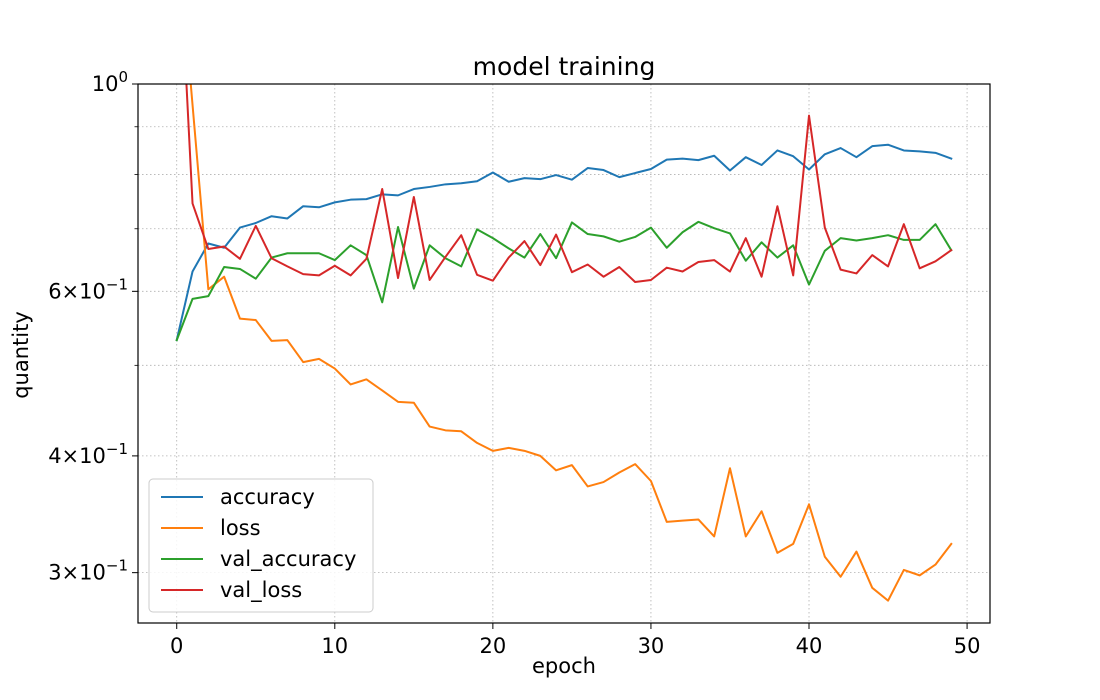  Describe the element at coordinates (575, 640) in the screenshot. I see `x-axis: 0 10 20 30 40 50` at that location.